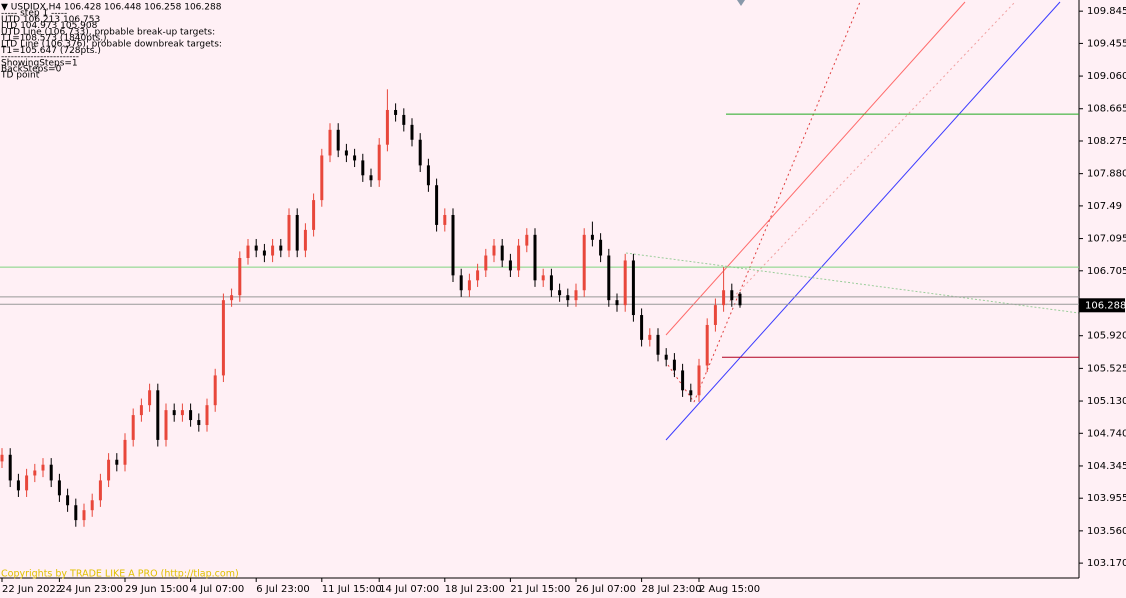 Image resolution: width=1126 pixels, height=598 pixels. Describe the element at coordinates (31, 70) in the screenshot. I see `info-line: BackSteps=0` at that location.